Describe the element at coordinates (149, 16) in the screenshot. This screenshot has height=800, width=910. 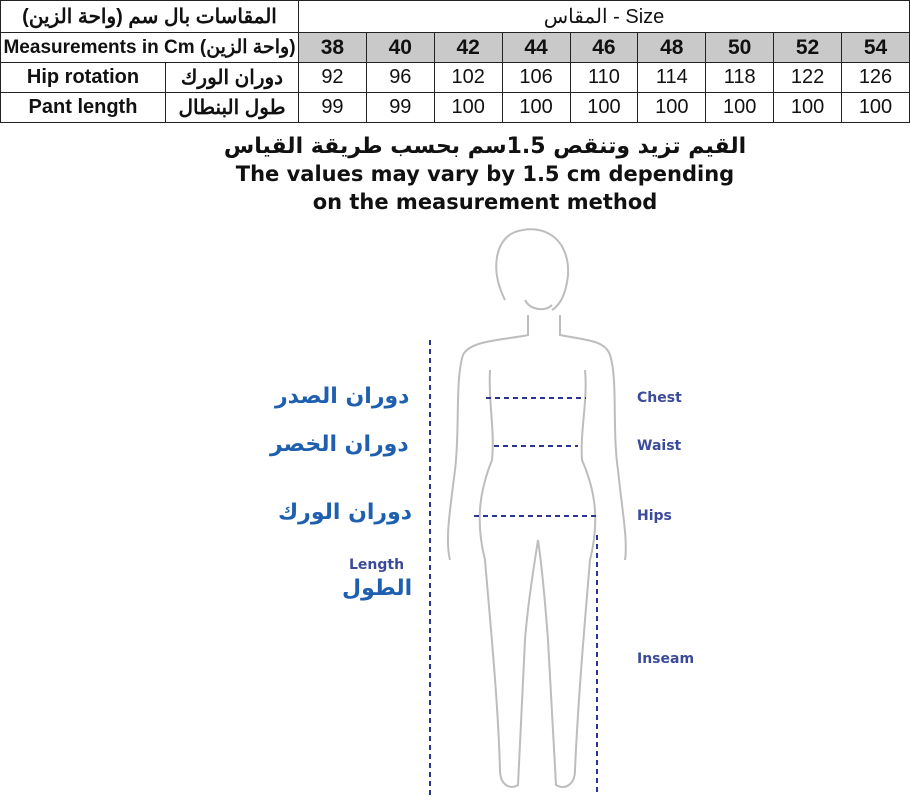
I see `table-title: المقاسات بال سم (واحة الزين)` at that location.